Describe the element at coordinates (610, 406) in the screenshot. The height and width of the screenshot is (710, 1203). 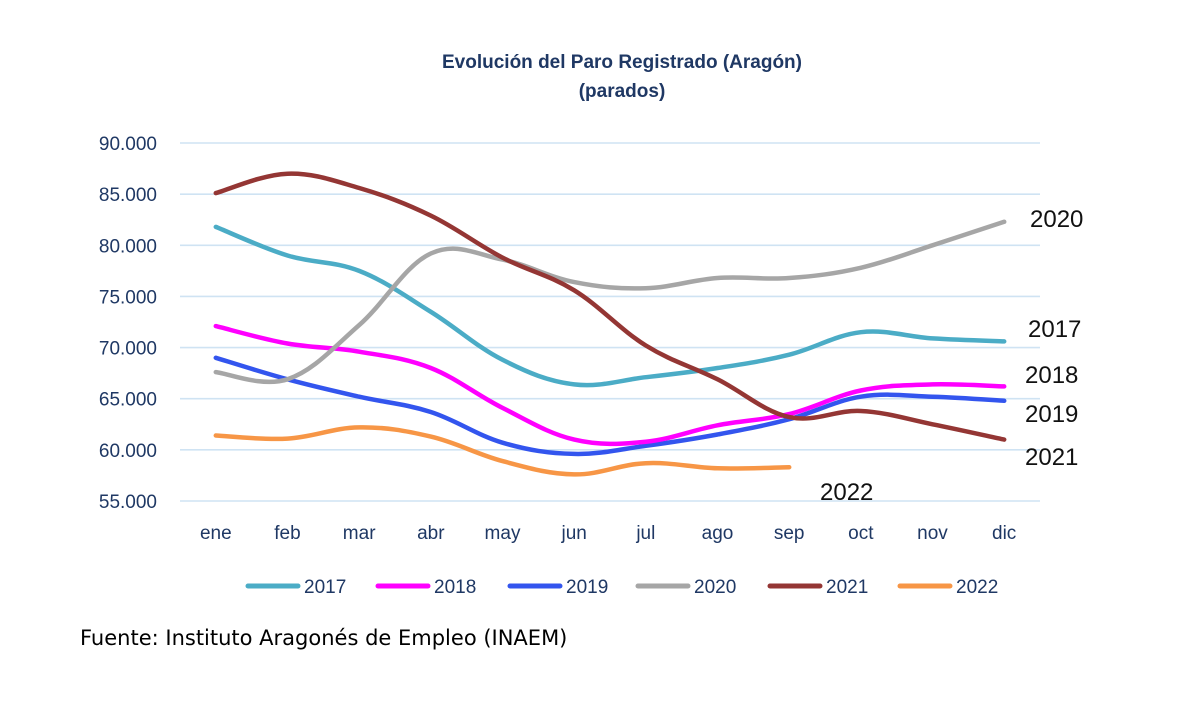
I see `series-line-2019` at that location.